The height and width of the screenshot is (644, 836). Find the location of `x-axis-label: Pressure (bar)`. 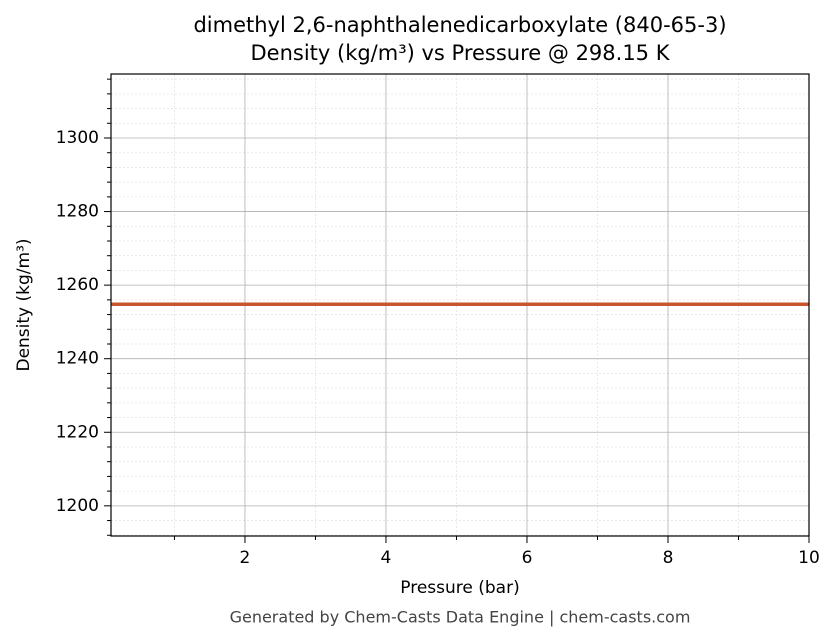

x-axis-label: Pressure (bar) is located at coordinates (459, 588).